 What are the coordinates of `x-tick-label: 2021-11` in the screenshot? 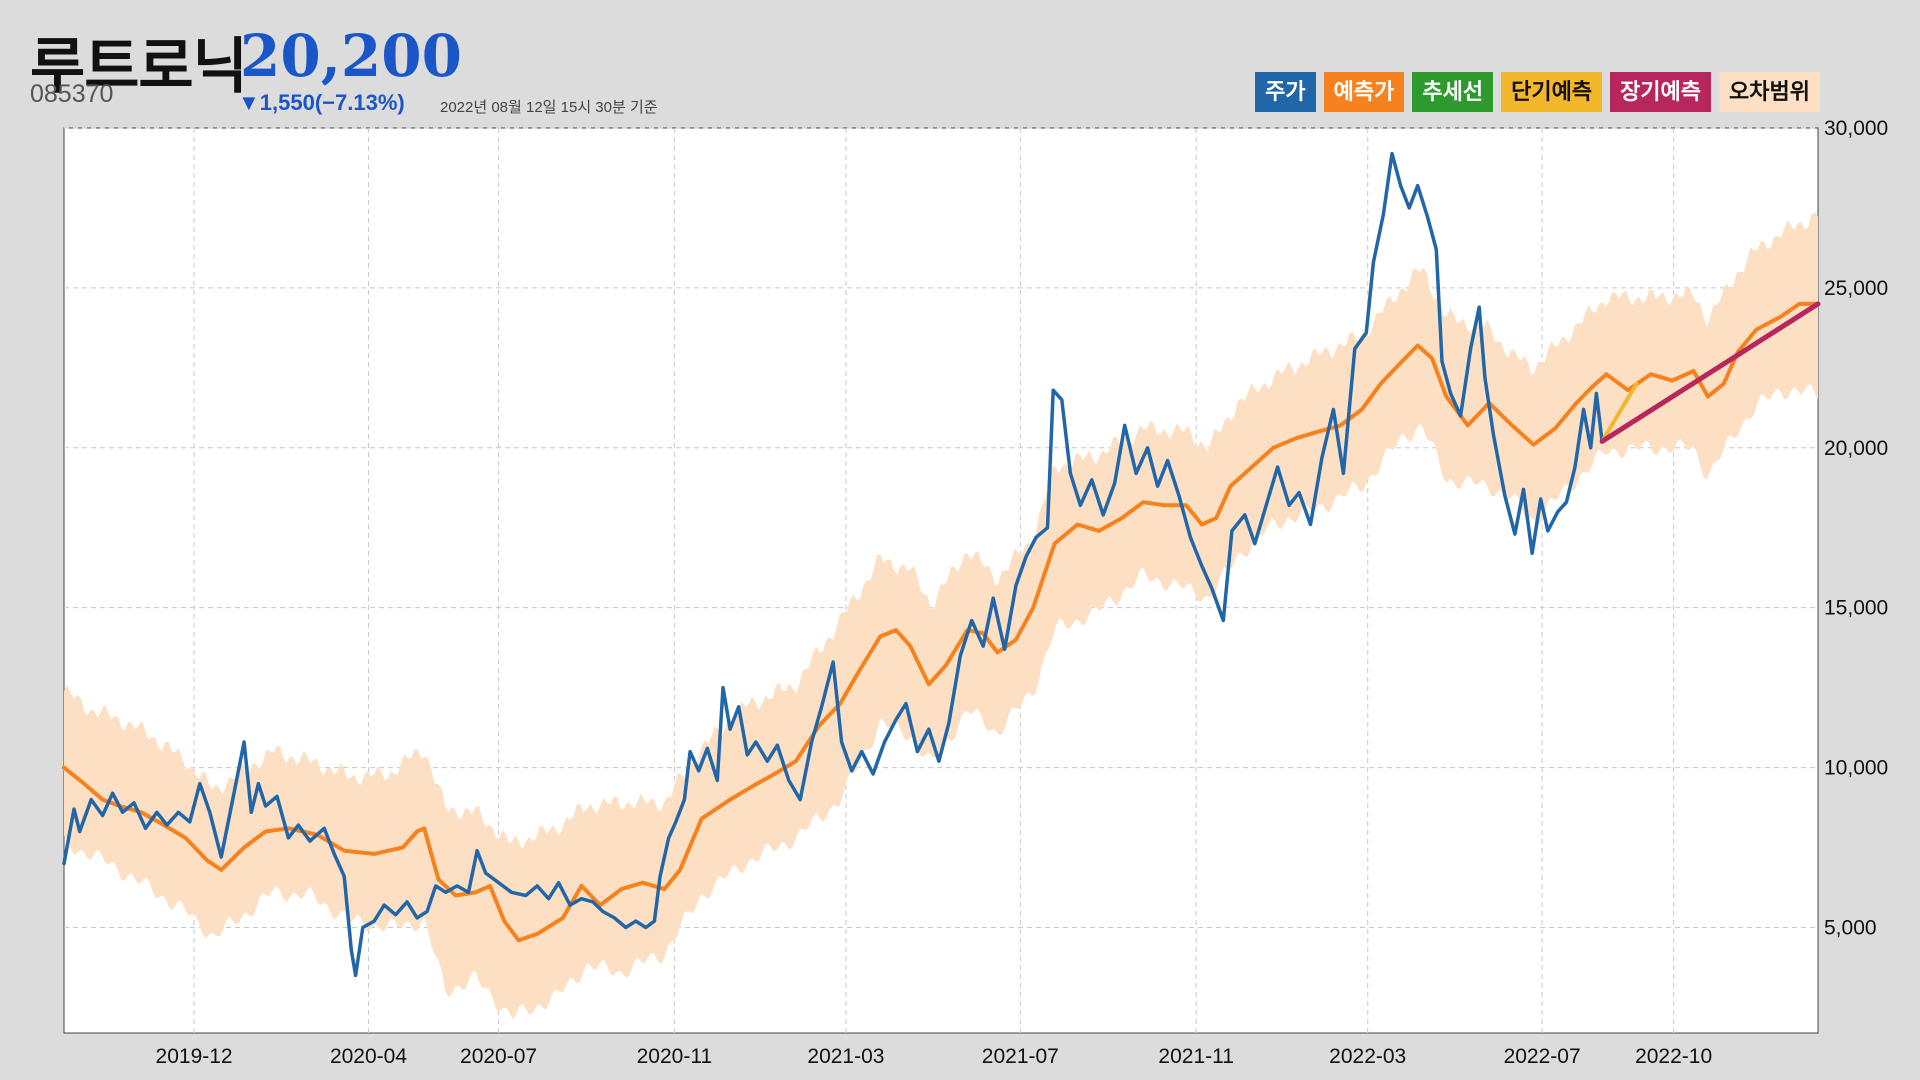 It's located at (1196, 1056).